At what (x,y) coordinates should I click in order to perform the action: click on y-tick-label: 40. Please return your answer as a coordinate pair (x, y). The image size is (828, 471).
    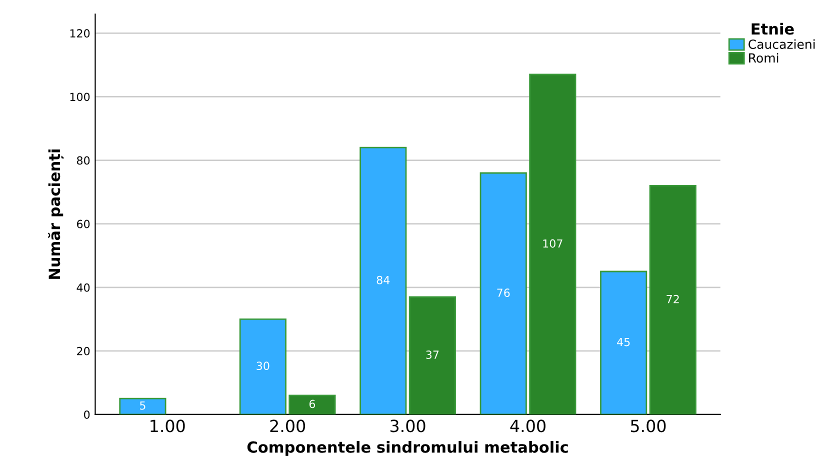
    Looking at the image, I should click on (83, 287).